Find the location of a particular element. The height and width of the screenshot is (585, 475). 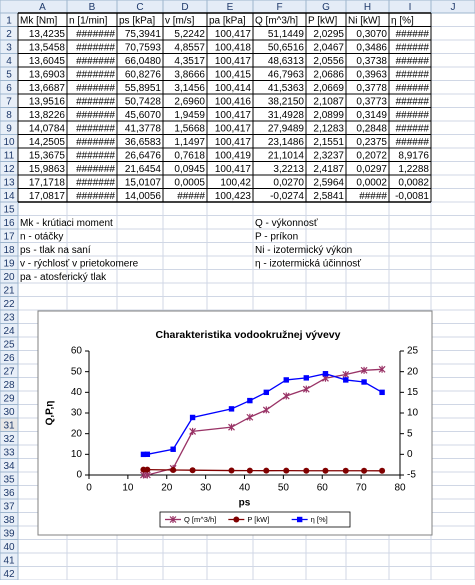

row-header: 29 is located at coordinates (9, 398).